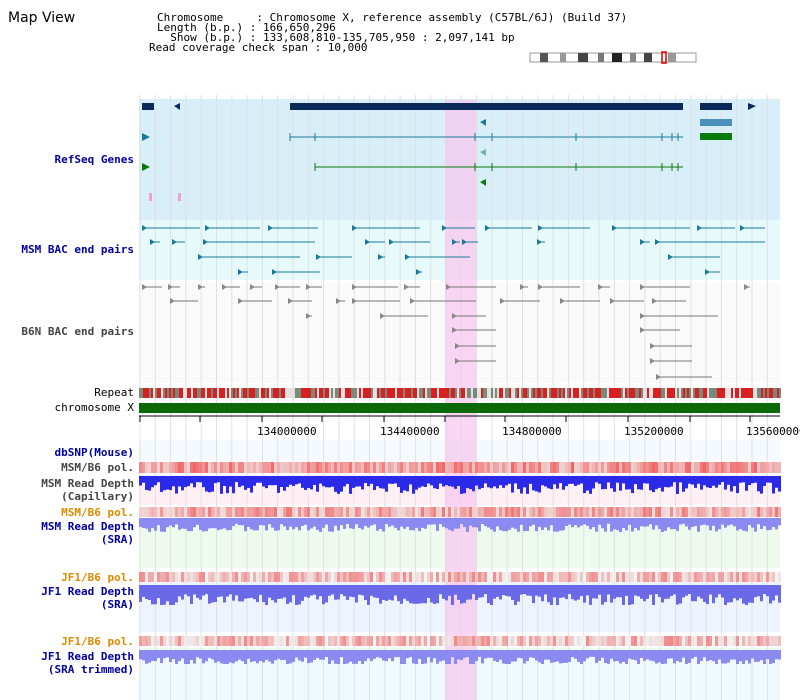  I want to click on track-label-jf1-depth-trimmed: JF1 Read Depth, so click(87, 656).